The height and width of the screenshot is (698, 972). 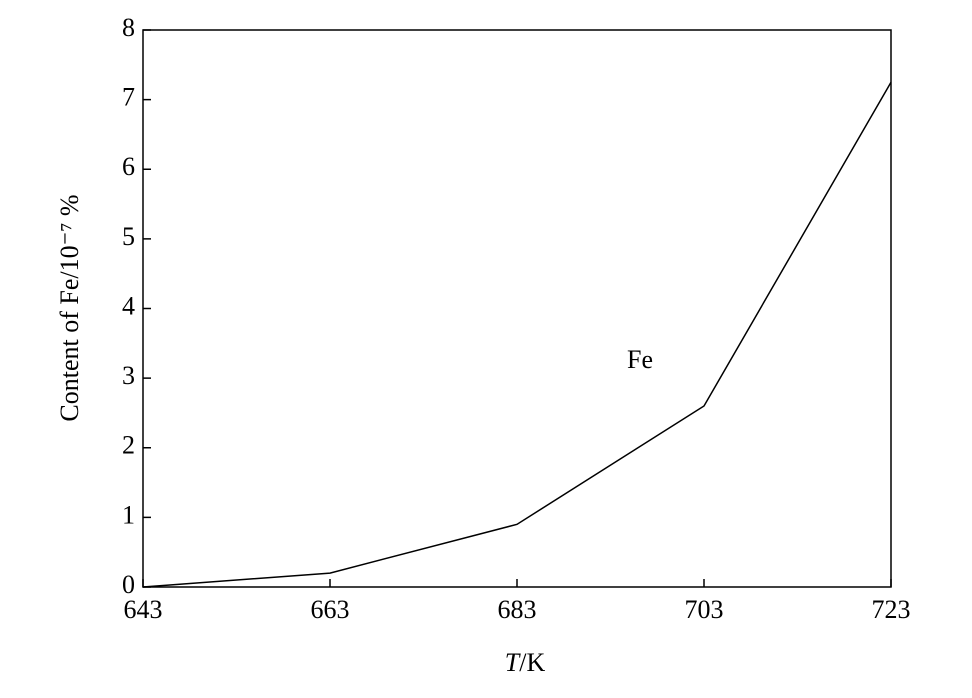 I want to click on y-tick-label: 1, so click(x=128, y=514).